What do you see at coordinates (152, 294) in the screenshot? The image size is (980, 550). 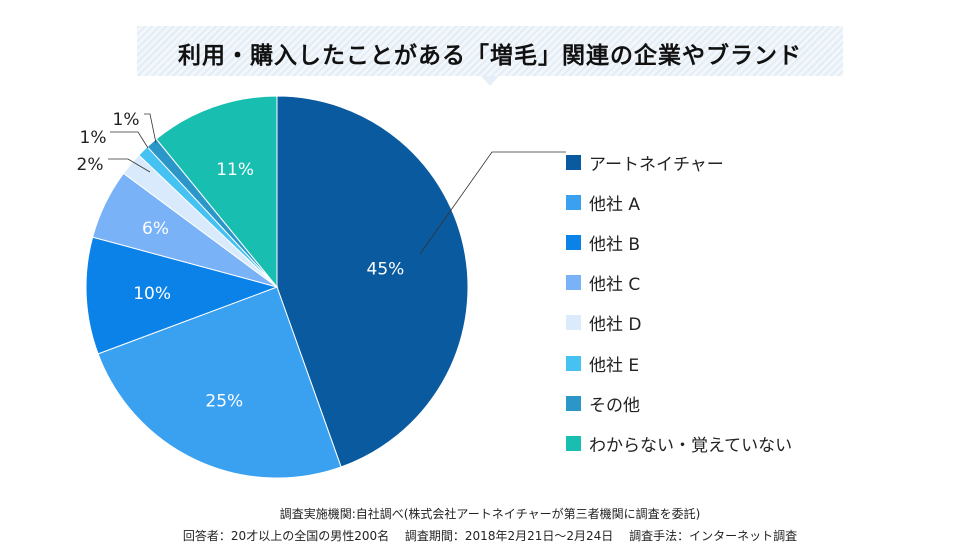 I see `slice-label-2: 10%` at bounding box center [152, 294].